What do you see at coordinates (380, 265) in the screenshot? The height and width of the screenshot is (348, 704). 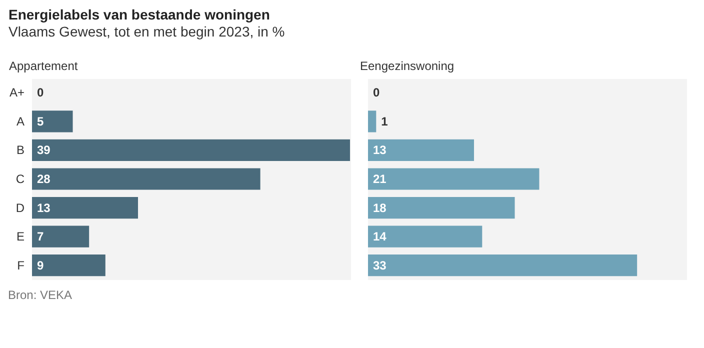 I see `data-label: 33` at bounding box center [380, 265].